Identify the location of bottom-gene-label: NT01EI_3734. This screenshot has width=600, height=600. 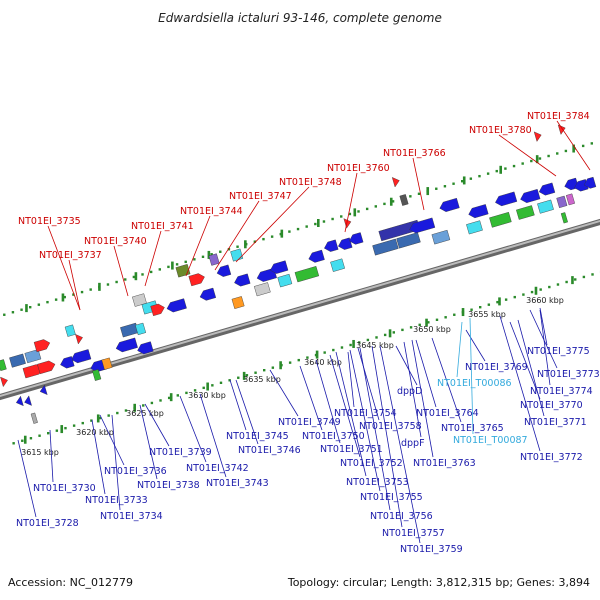
(131, 516).